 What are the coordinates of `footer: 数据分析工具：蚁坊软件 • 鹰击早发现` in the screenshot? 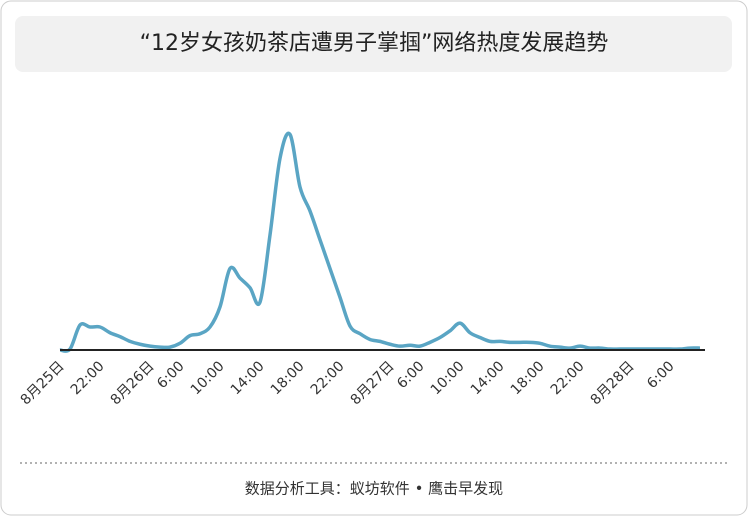 It's located at (374, 489).